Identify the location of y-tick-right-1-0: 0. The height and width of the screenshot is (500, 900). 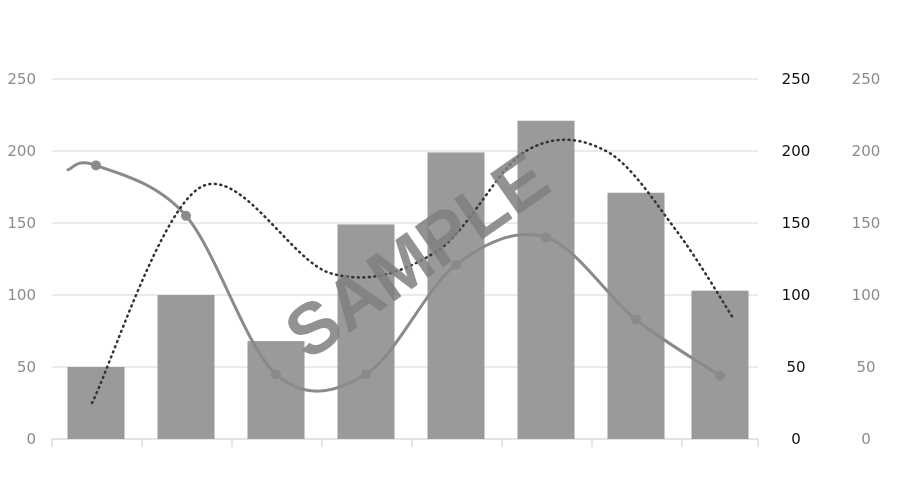
(796, 439).